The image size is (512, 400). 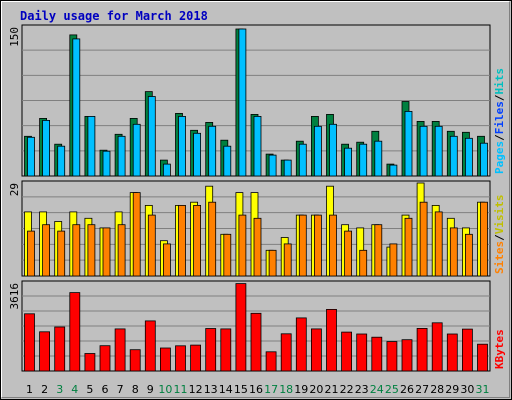 I want to click on legend-hits: Hits, so click(x=499, y=81).